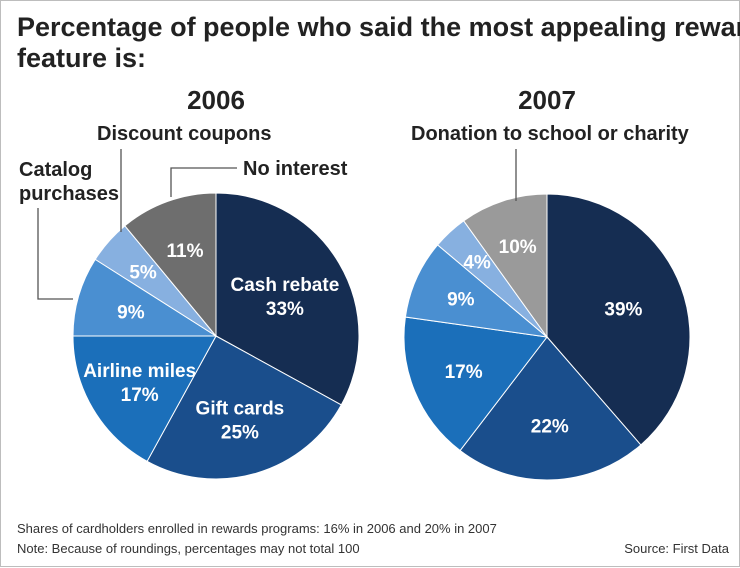 The height and width of the screenshot is (568, 740). Describe the element at coordinates (461, 300) in the screenshot. I see `slice-value-label-2007-catalog-purchases: 9%` at that location.